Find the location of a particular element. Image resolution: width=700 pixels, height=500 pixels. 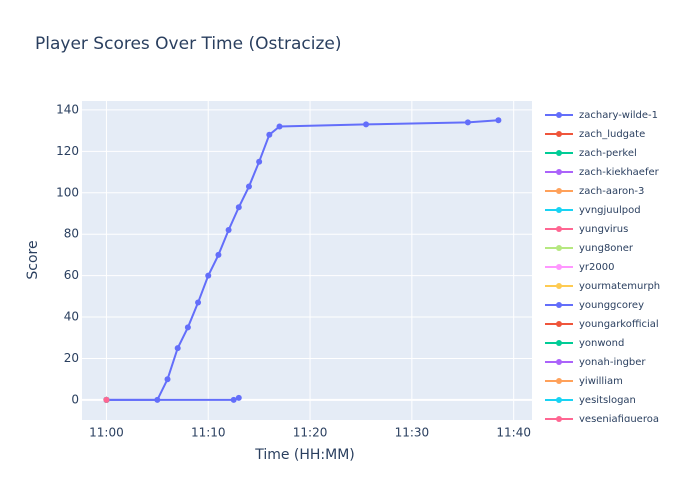

legend-item: yvngjuulpod is located at coordinates (593, 210).